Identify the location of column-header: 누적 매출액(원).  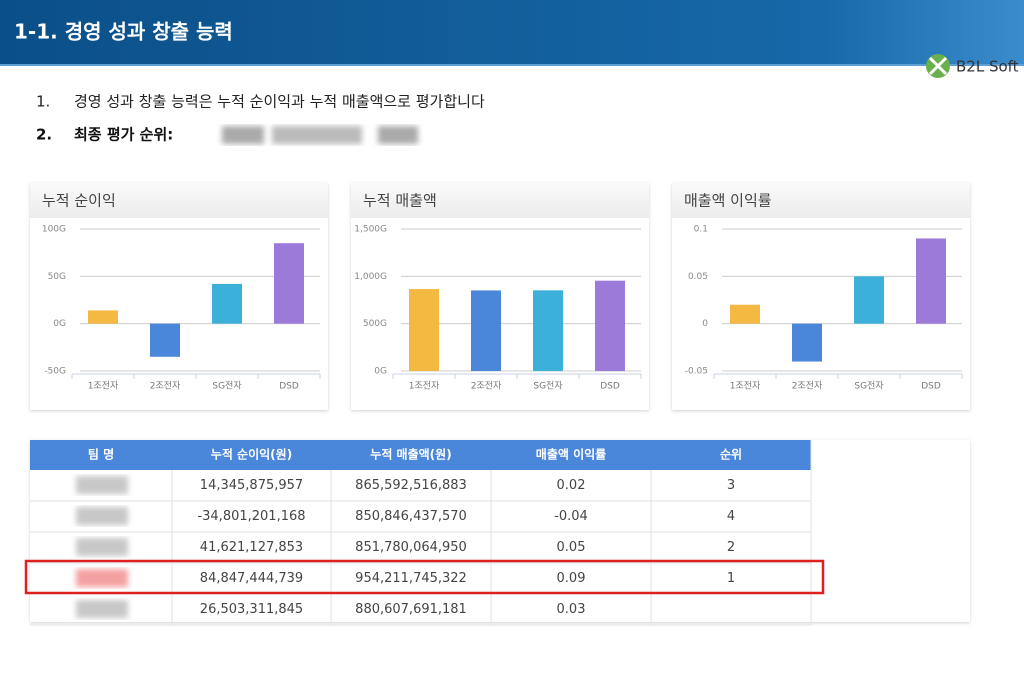
(410, 454).